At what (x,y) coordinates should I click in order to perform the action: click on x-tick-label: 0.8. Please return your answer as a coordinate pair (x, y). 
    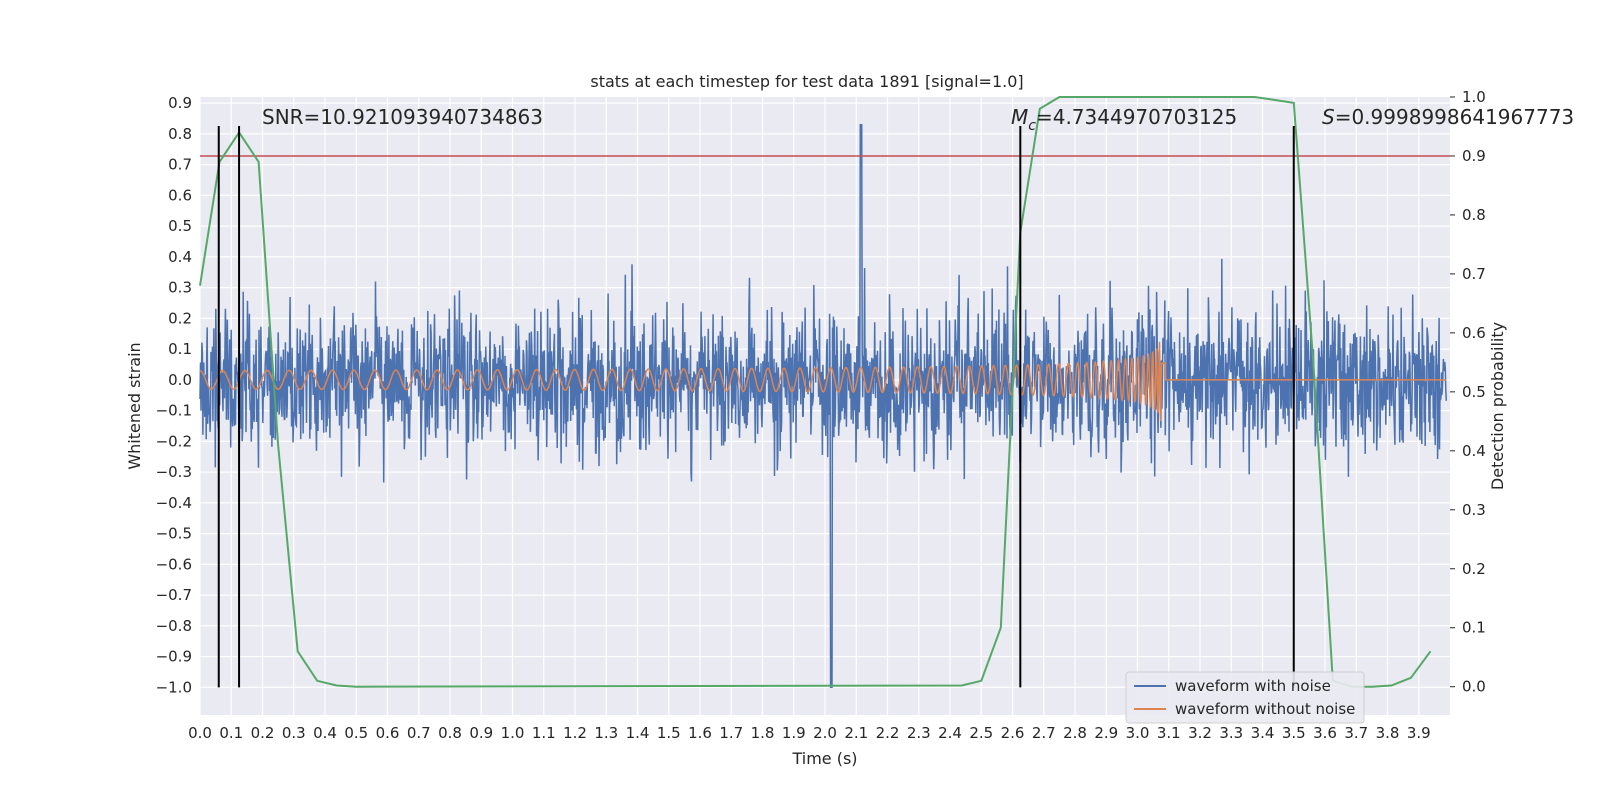
    Looking at the image, I should click on (450, 733).